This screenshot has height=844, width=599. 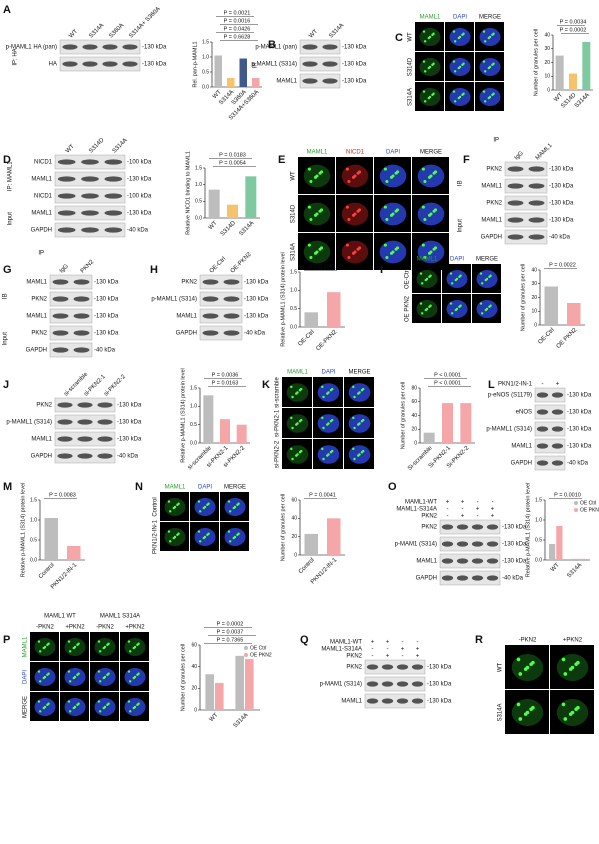 I want to click on column-label: NICD1, so click(x=355, y=153).